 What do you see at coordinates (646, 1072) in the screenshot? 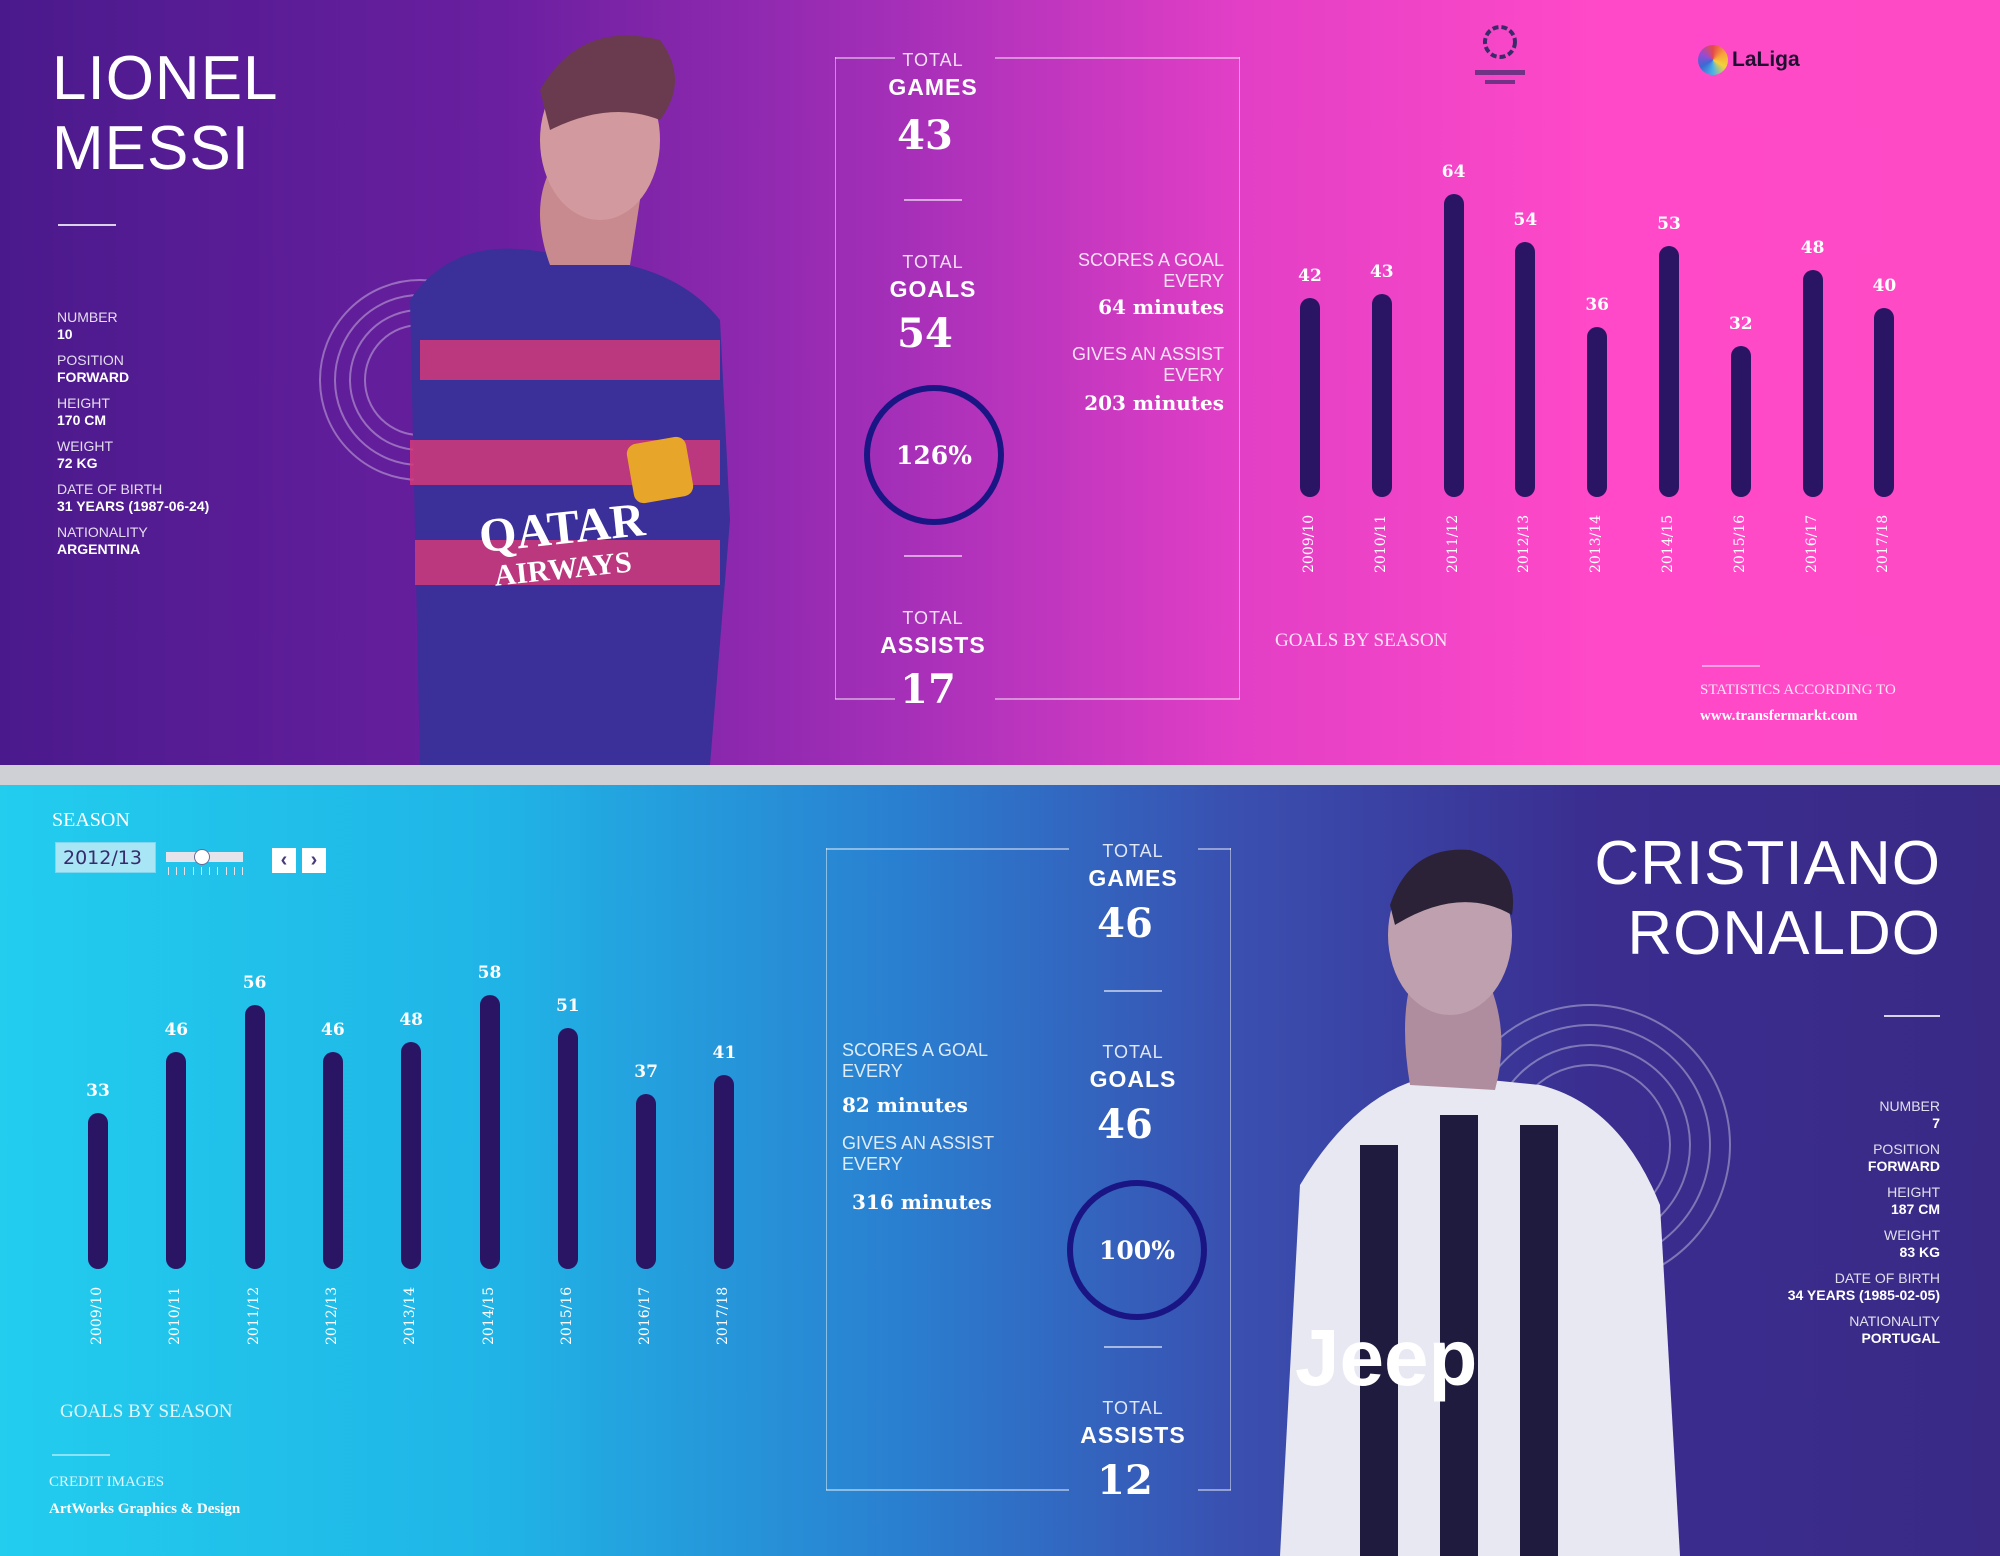
I see `bar-value-label: 37` at bounding box center [646, 1072].